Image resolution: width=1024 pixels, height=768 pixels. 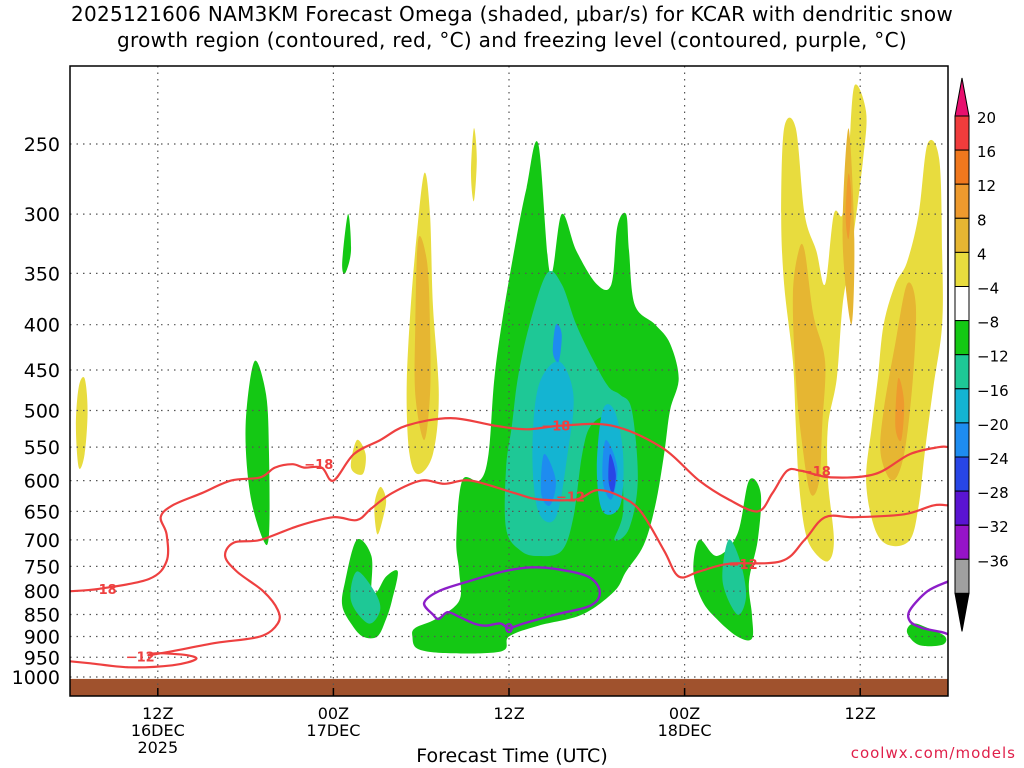 What do you see at coordinates (962, 97) in the screenshot?
I see `colorbar-top-triangle` at bounding box center [962, 97].